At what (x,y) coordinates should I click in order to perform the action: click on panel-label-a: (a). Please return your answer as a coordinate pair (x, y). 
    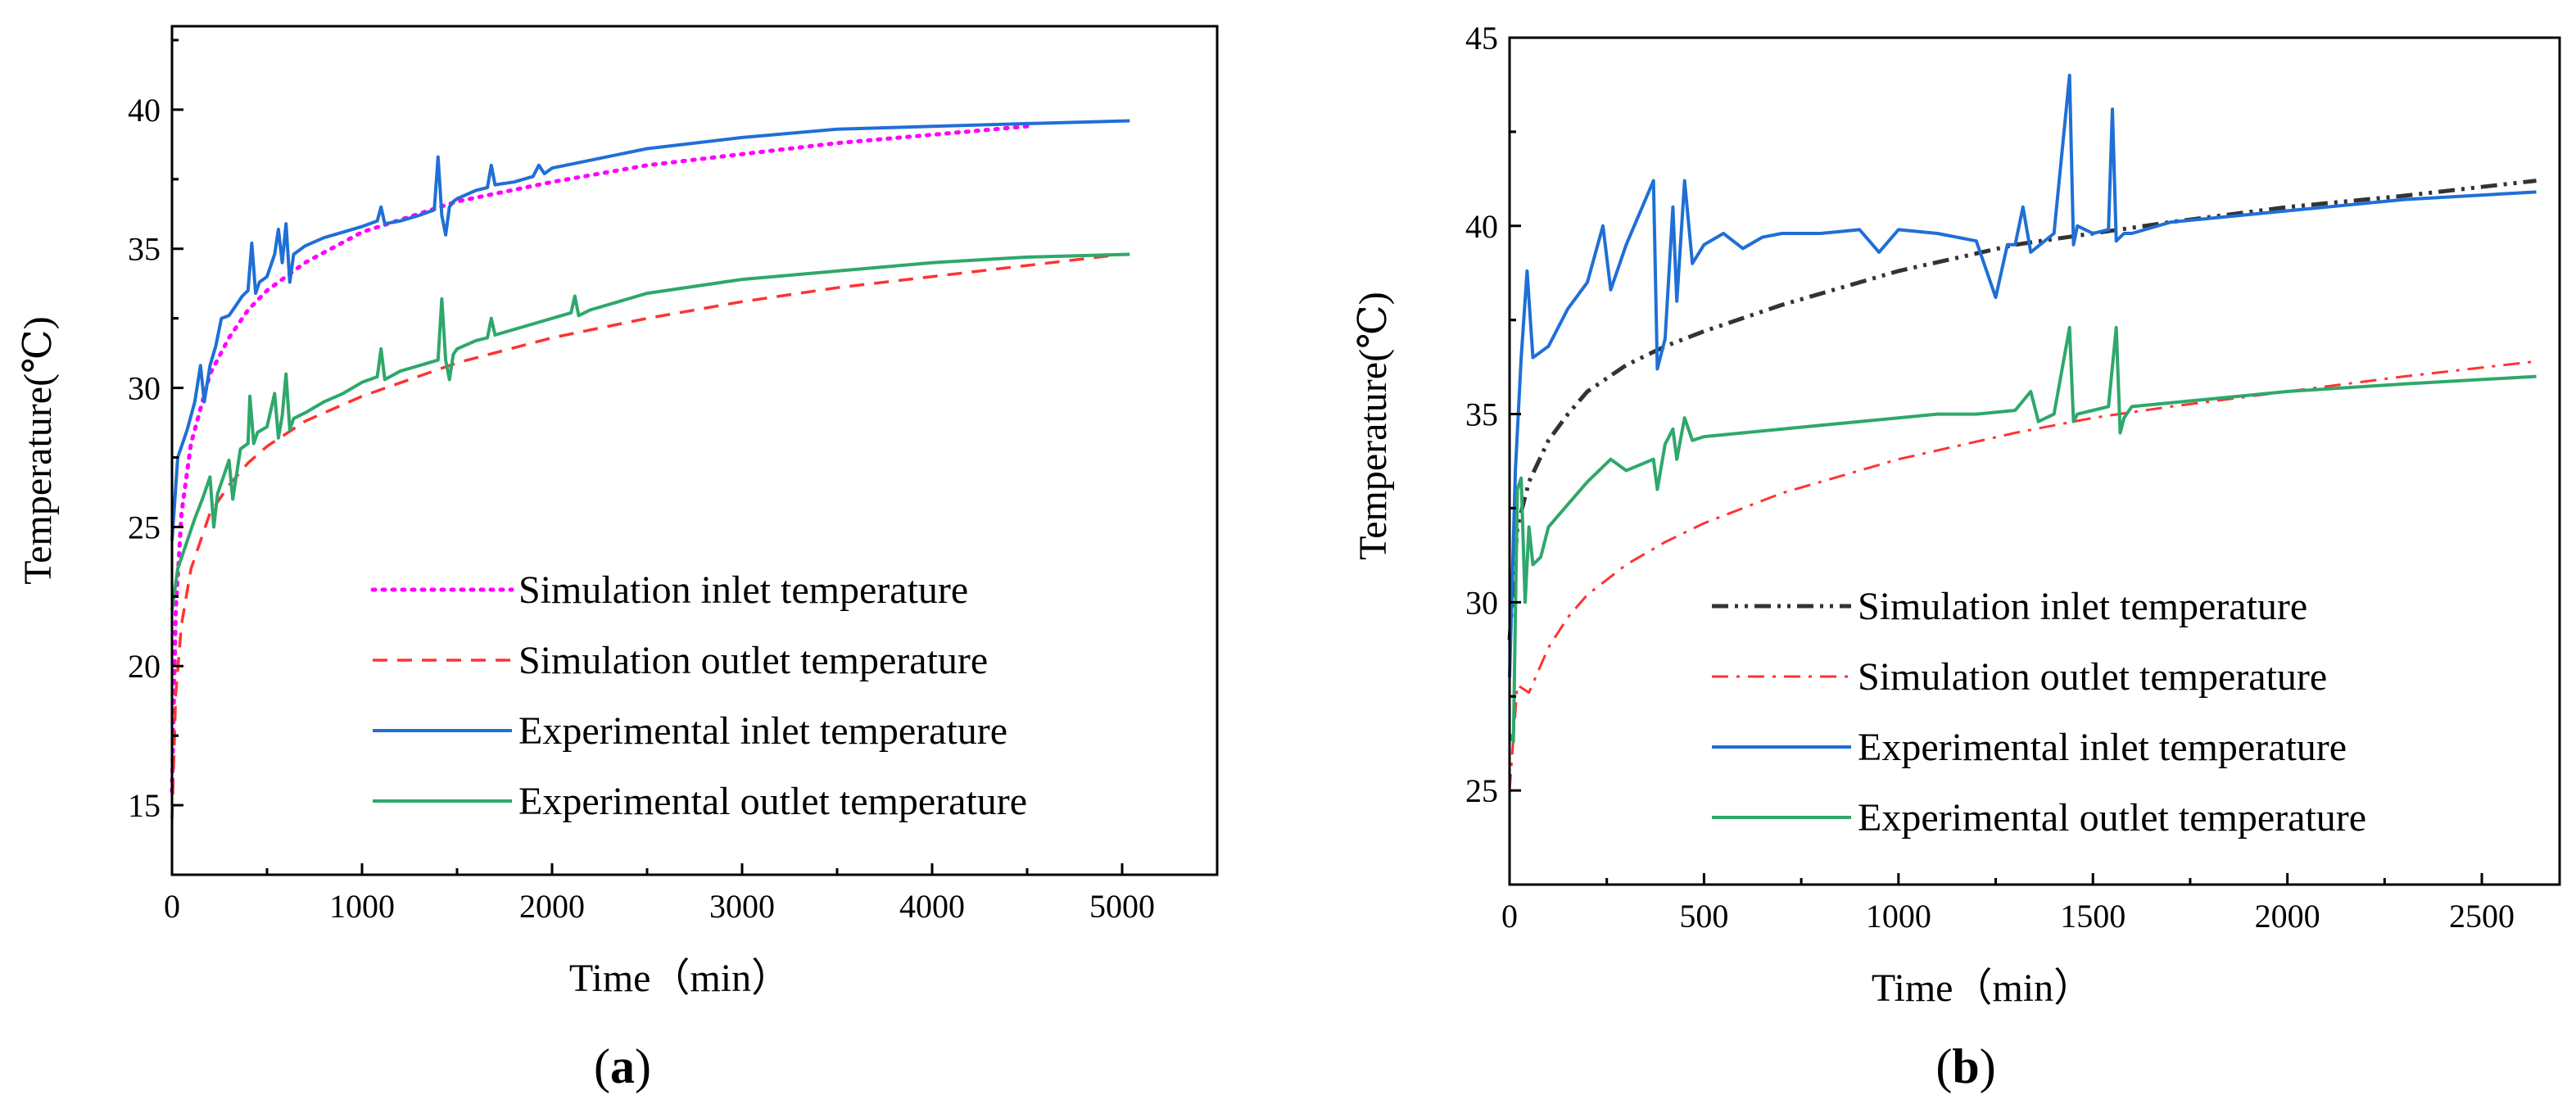
    Looking at the image, I should click on (622, 1066).